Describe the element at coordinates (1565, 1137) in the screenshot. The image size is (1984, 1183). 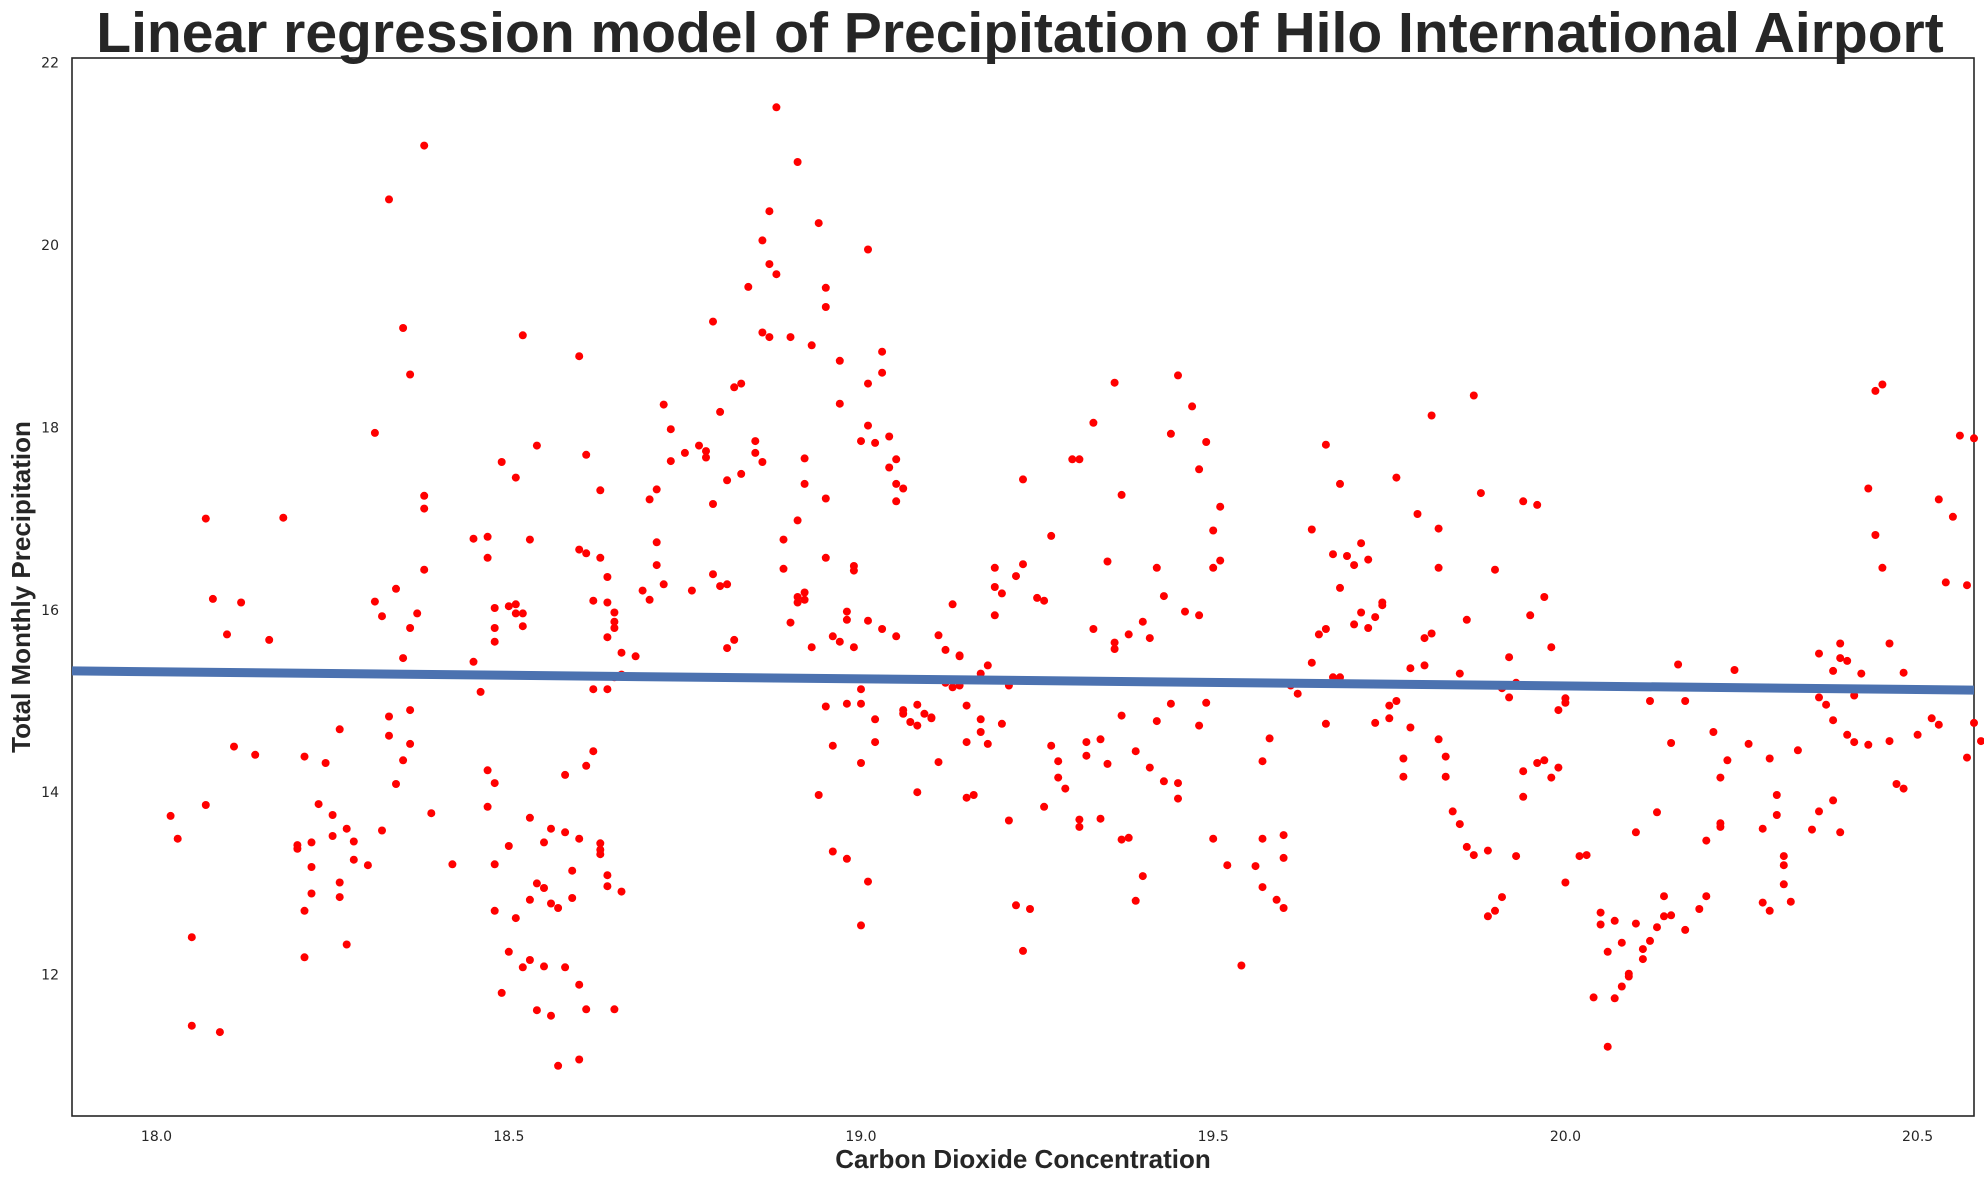
I see `x-tick-label: 20.0` at that location.